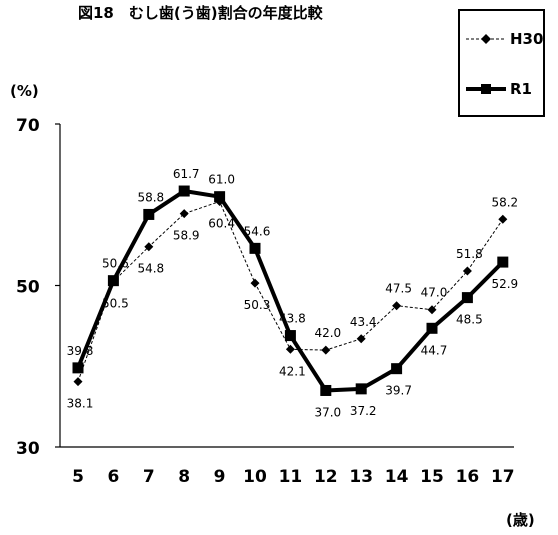 The width and height of the screenshot is (558, 535). Describe the element at coordinates (292, 371) in the screenshot. I see `h30-label-42.1: 42.1` at that location.